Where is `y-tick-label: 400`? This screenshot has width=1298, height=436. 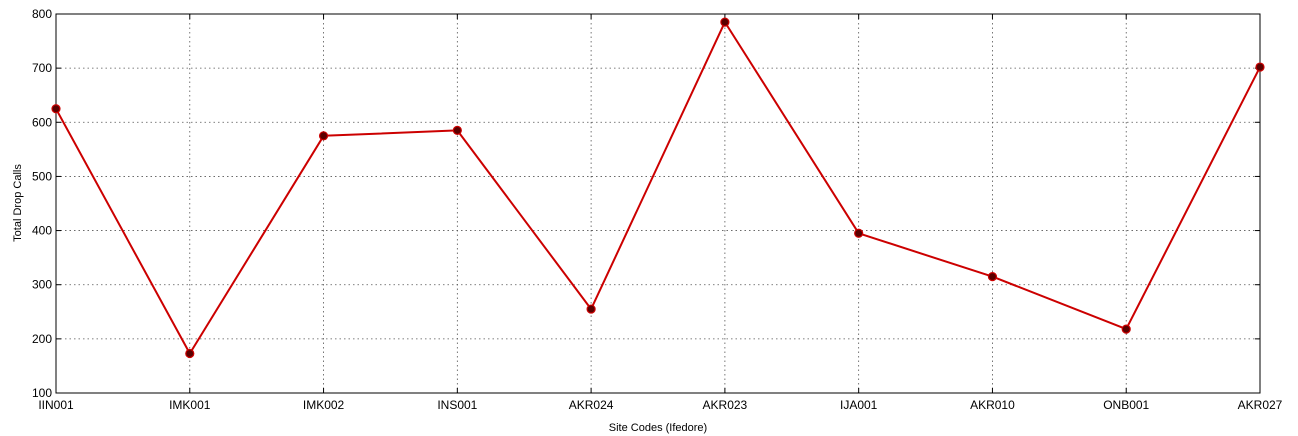
y-tick-label: 400 is located at coordinates (42, 231).